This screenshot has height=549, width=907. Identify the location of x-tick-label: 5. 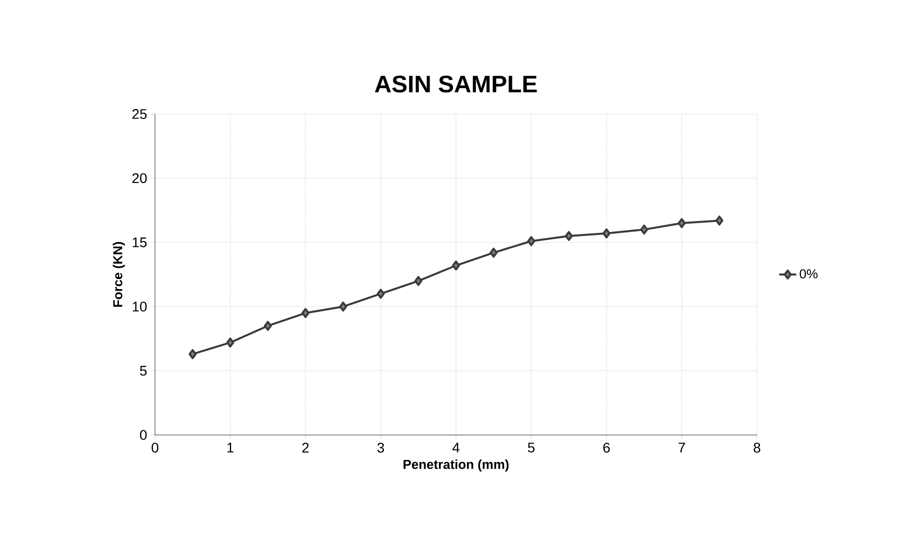
(531, 447).